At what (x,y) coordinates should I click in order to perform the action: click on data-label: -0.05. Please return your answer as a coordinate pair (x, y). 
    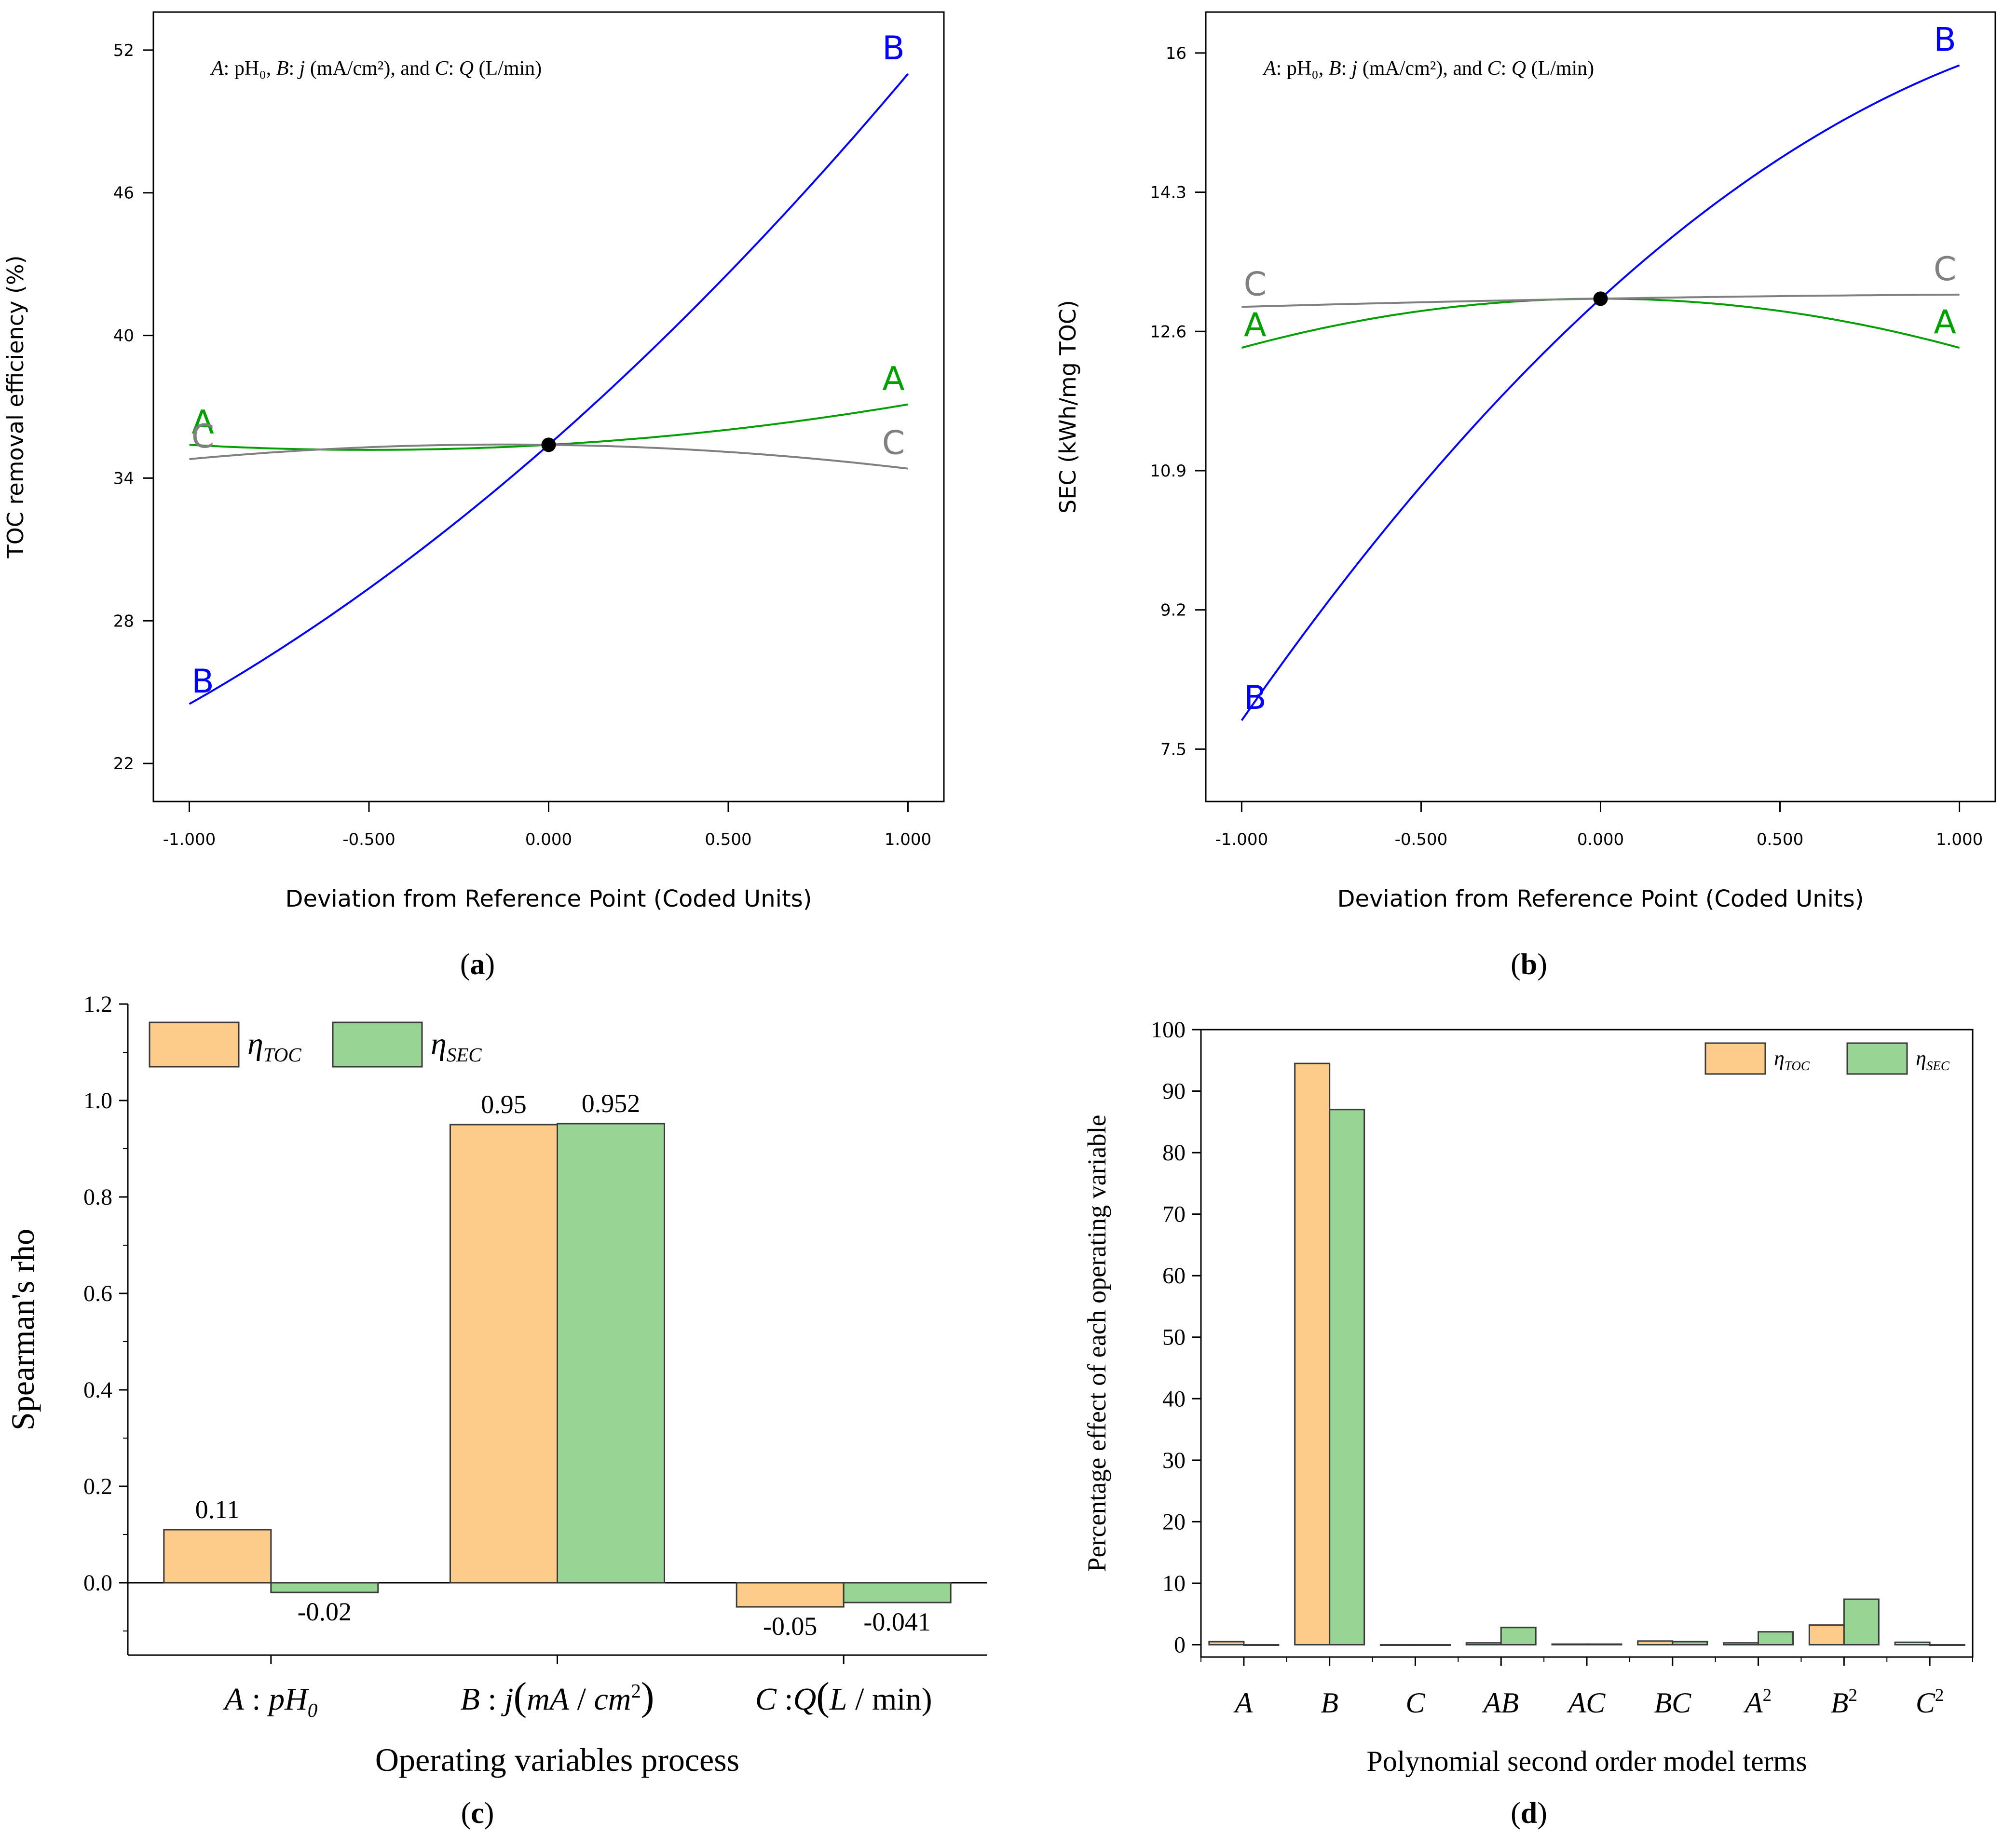
    Looking at the image, I should click on (790, 1626).